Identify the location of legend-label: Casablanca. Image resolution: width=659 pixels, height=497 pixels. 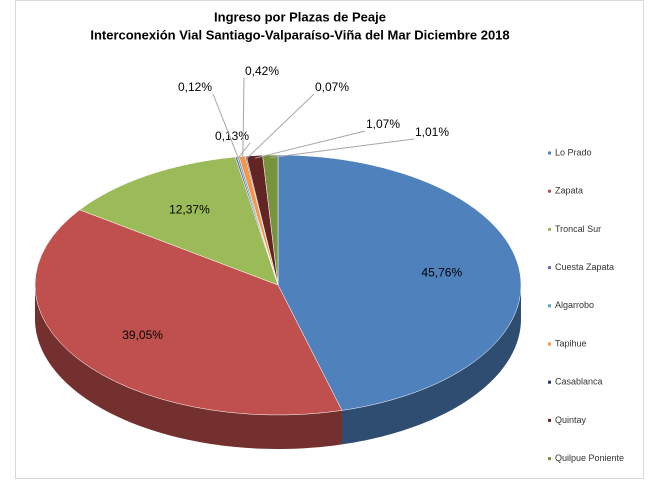
(579, 382).